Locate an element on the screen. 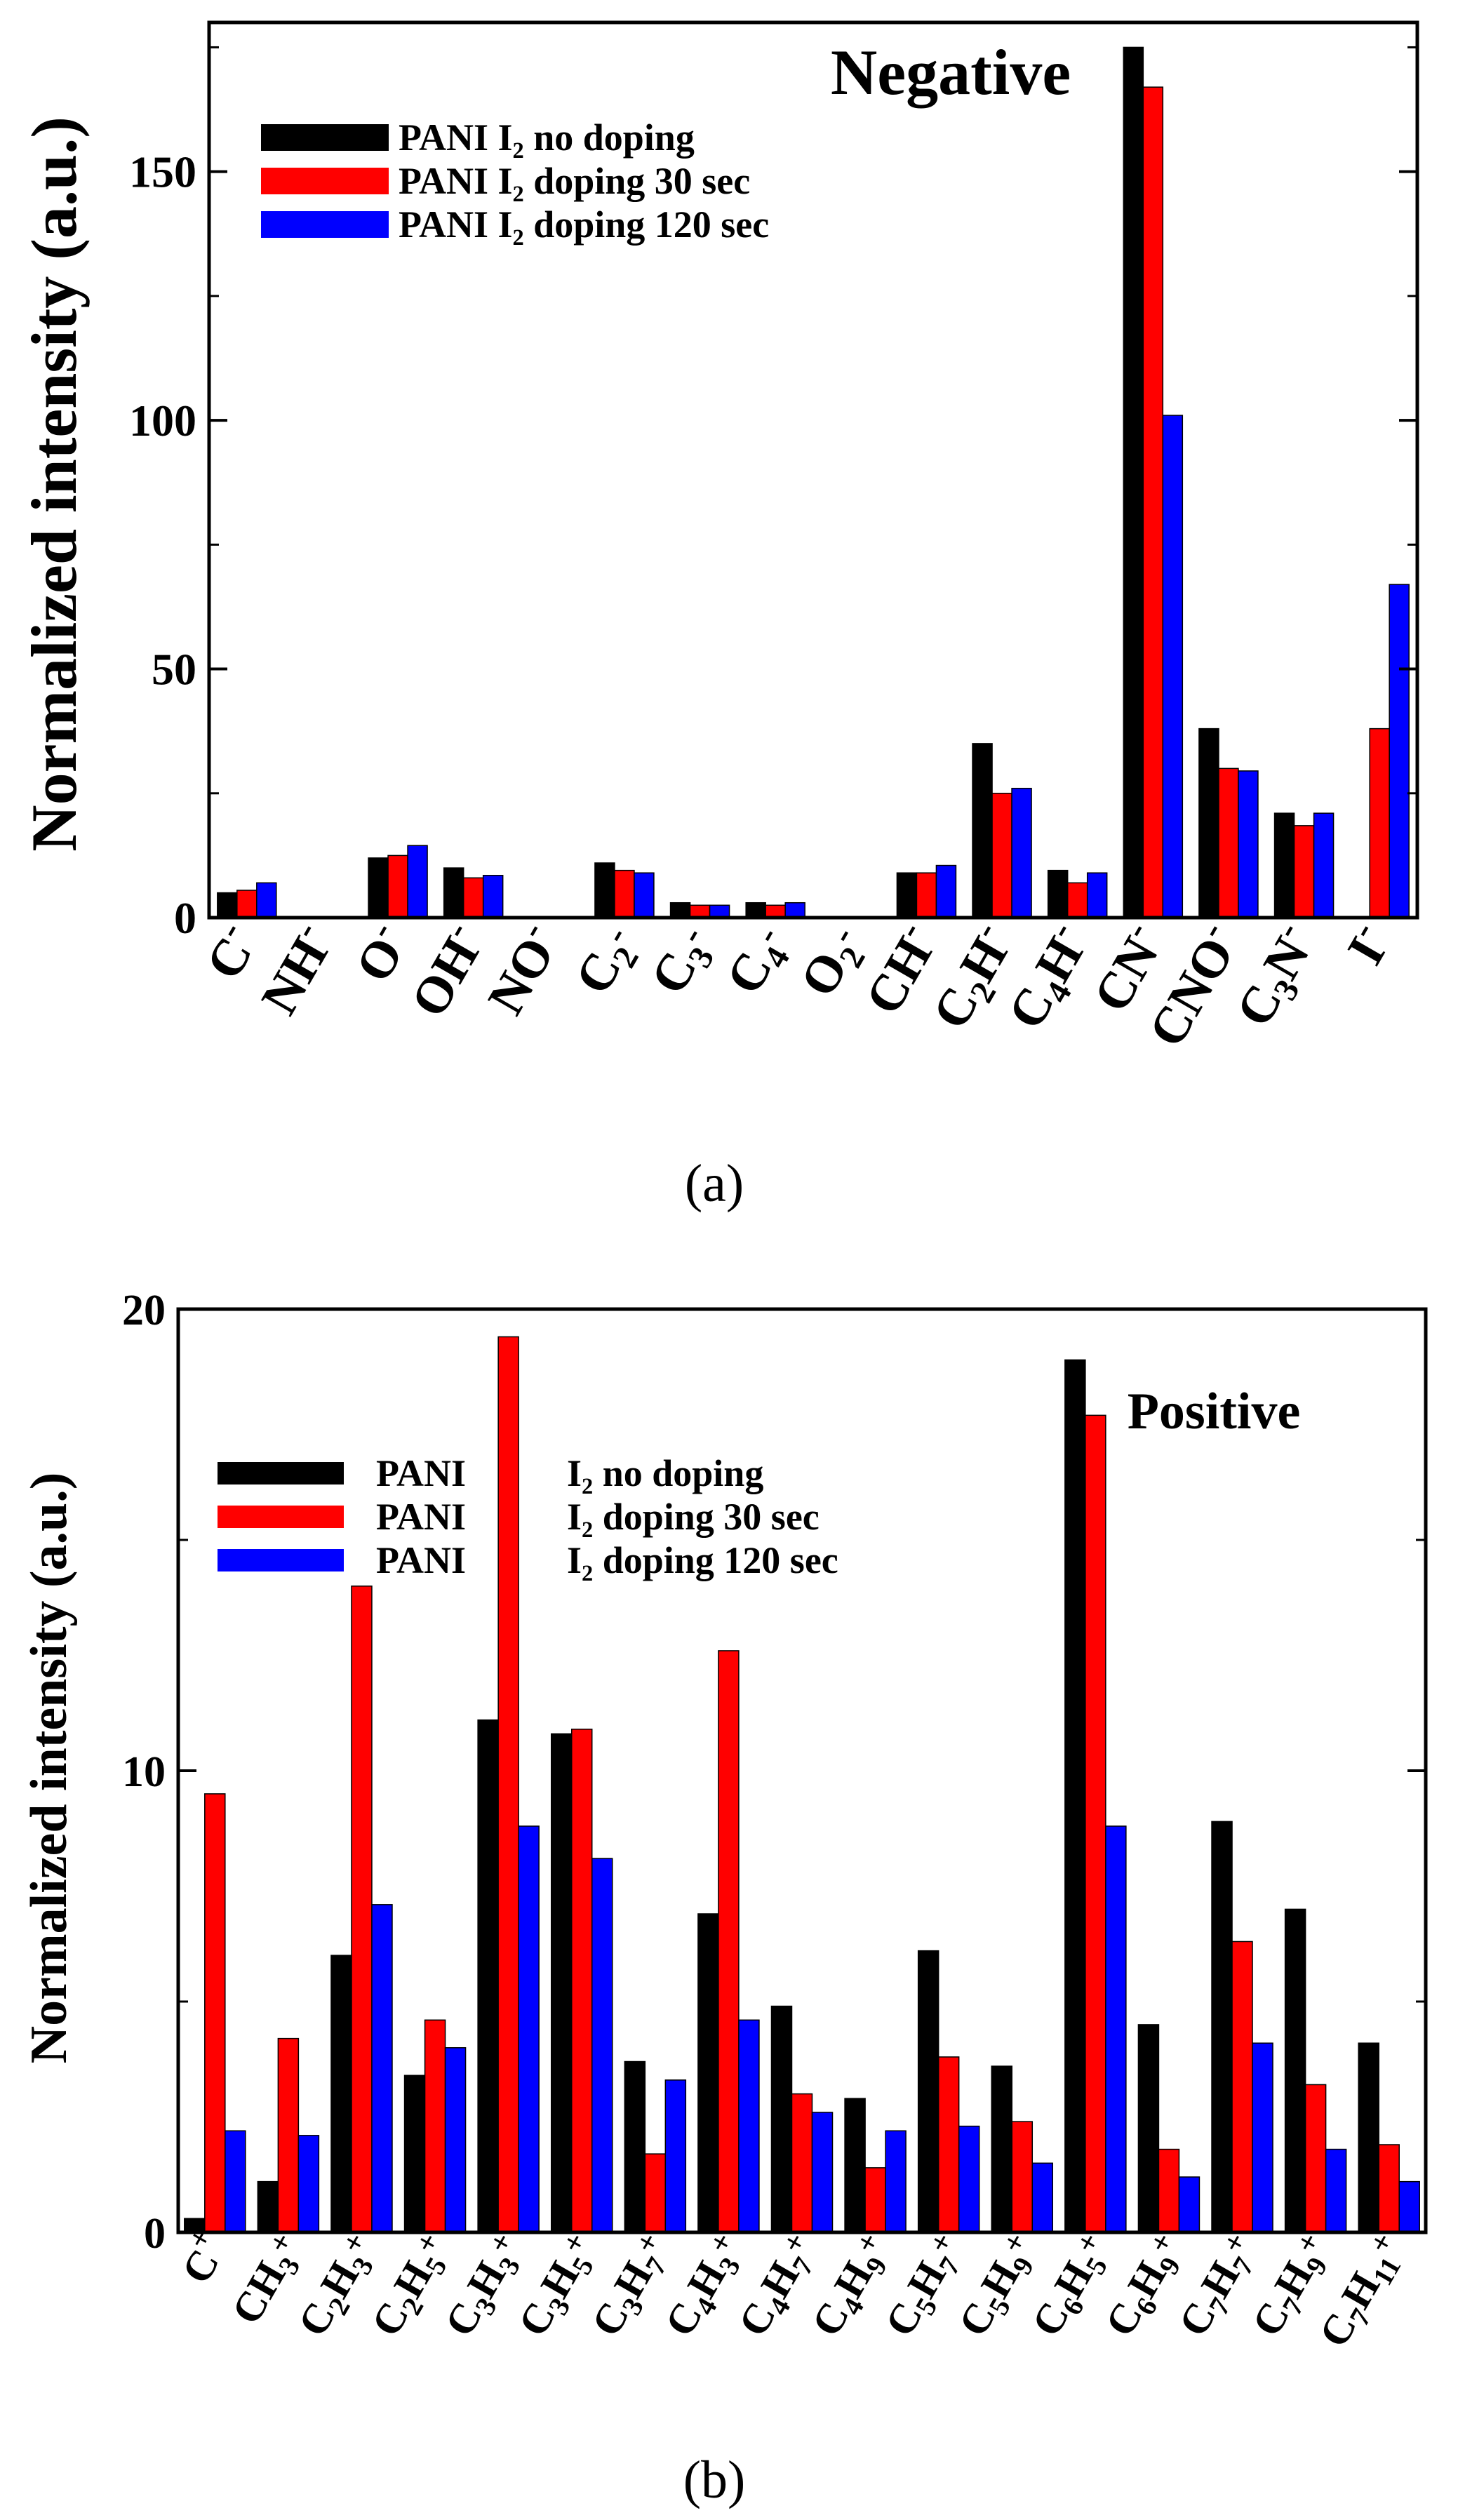 This screenshot has height=2520, width=1458. chart-b-caption: (b) is located at coordinates (714, 2480).